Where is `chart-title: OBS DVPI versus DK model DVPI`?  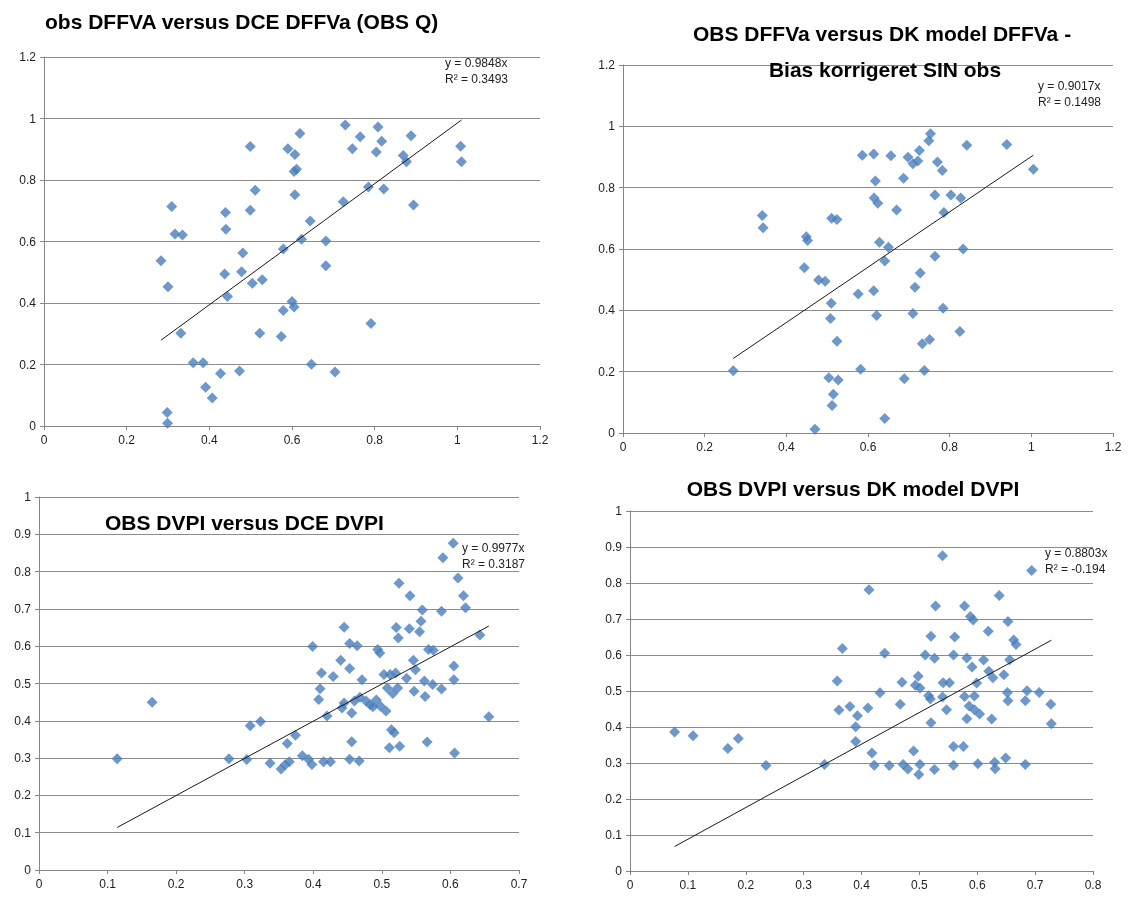 chart-title: OBS DVPI versus DK model DVPI is located at coordinates (853, 488).